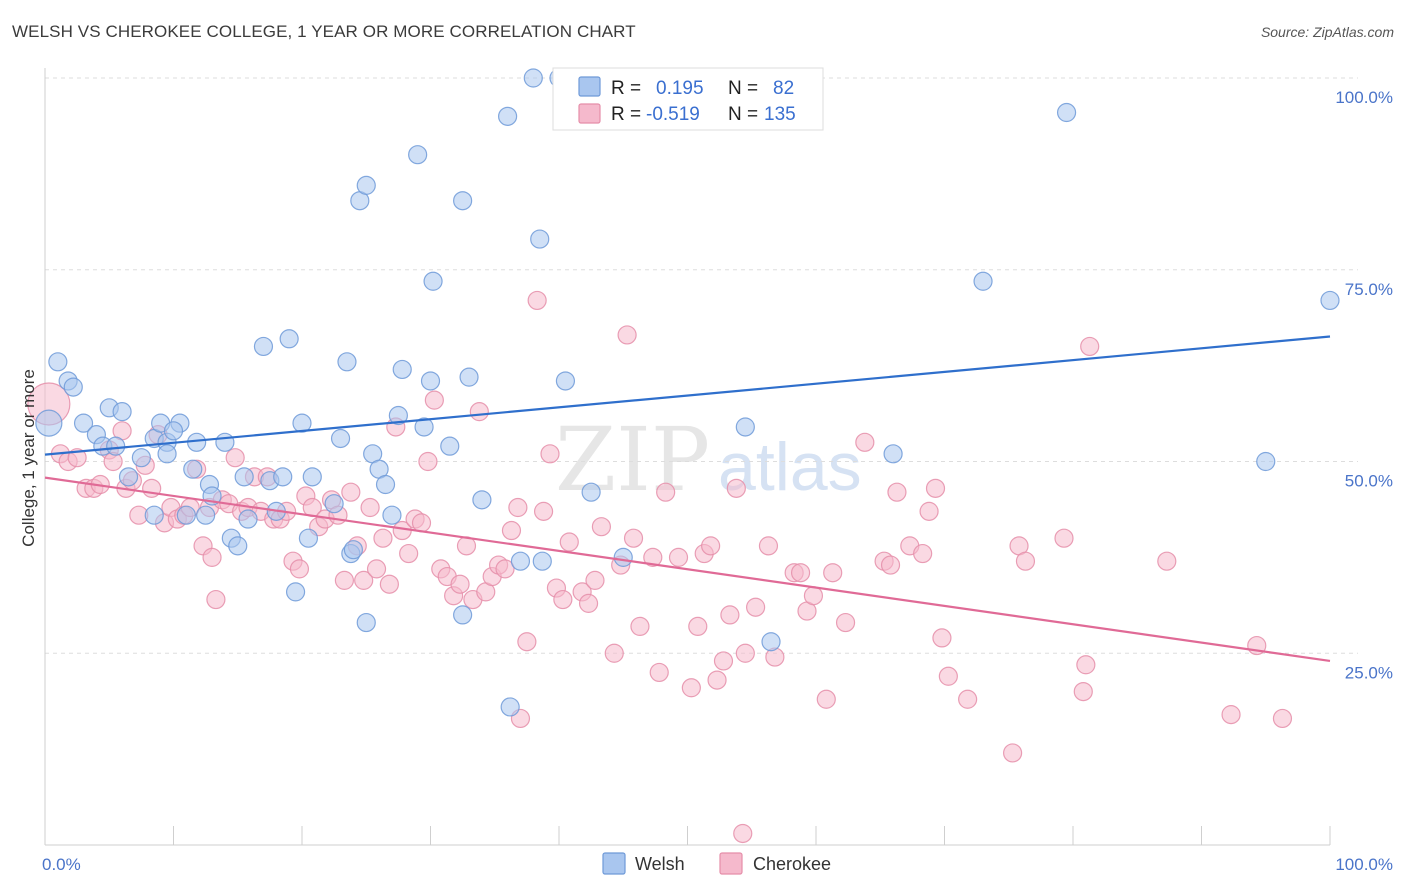  I want to click on welsh-n-label: N =, so click(743, 88).